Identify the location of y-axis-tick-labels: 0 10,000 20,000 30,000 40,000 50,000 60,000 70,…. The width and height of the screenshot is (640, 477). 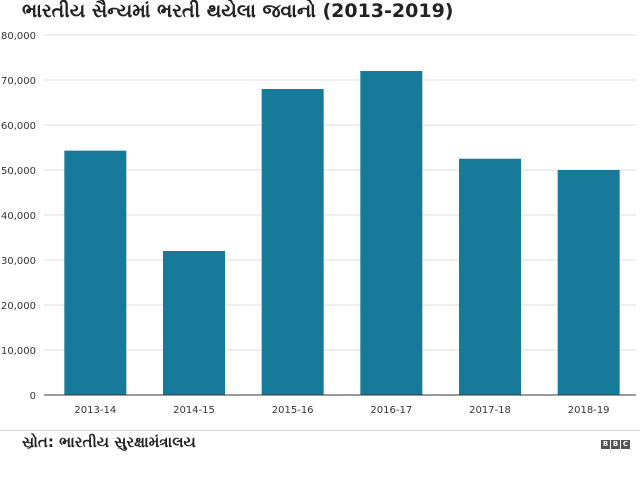
(18, 216).